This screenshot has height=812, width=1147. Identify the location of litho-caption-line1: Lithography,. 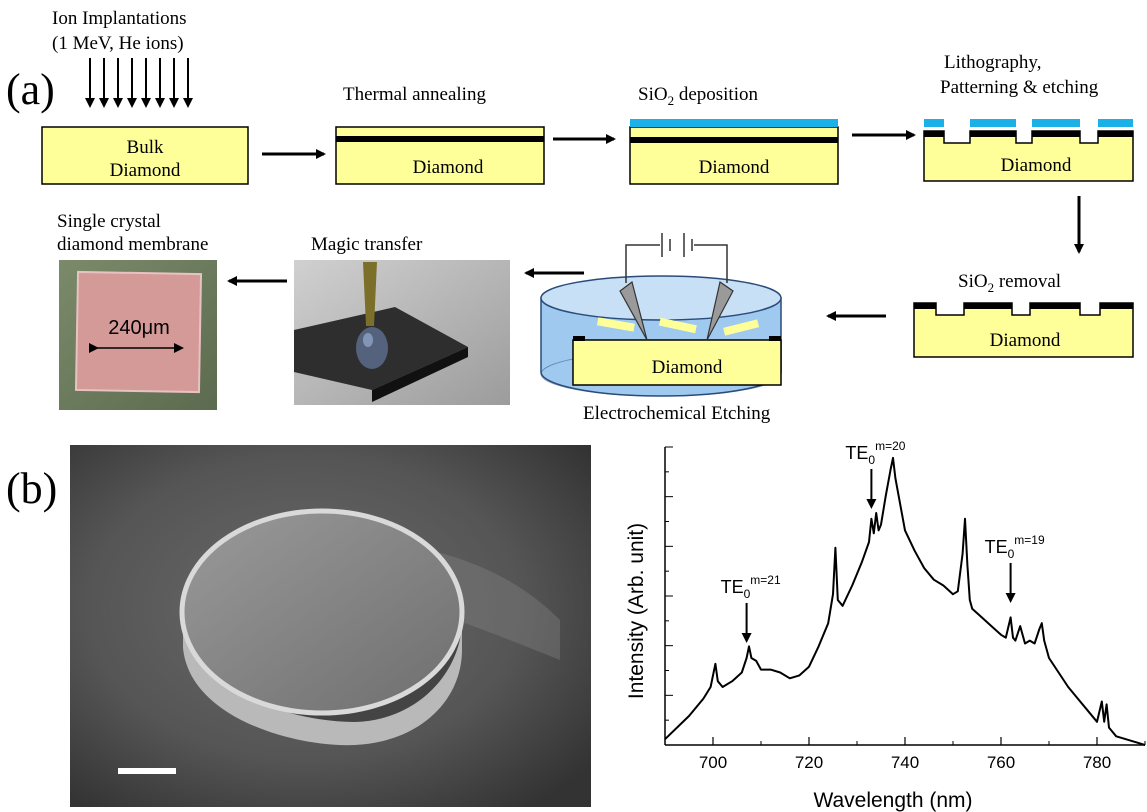
(992, 62).